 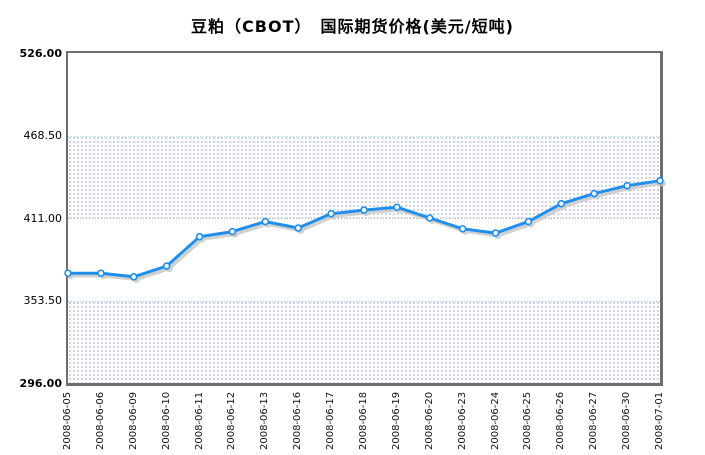 What do you see at coordinates (462, 420) in the screenshot?
I see `x-tick-label: 2008-06-23` at bounding box center [462, 420].